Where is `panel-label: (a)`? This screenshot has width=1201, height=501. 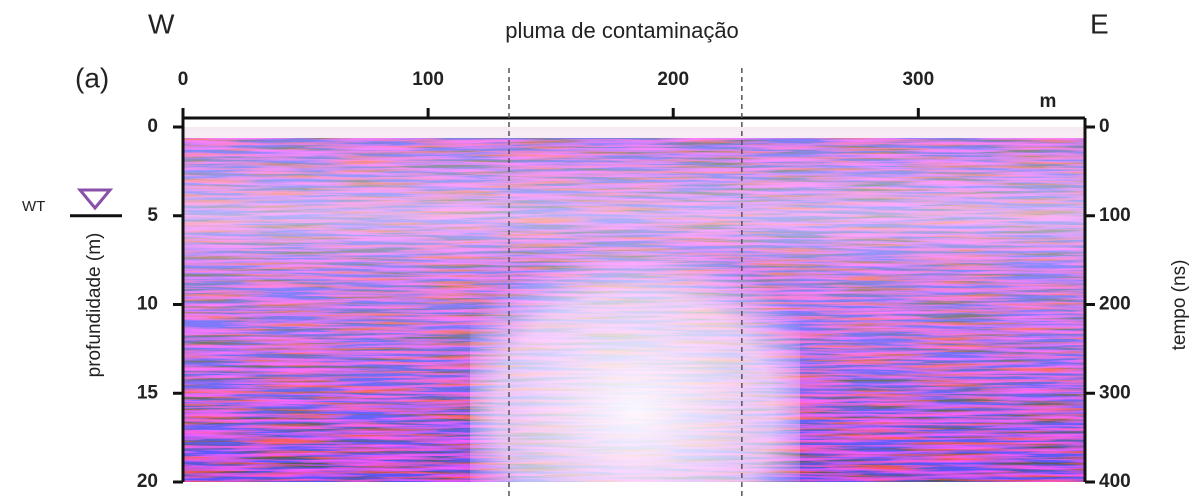 panel-label: (a) is located at coordinates (92, 77).